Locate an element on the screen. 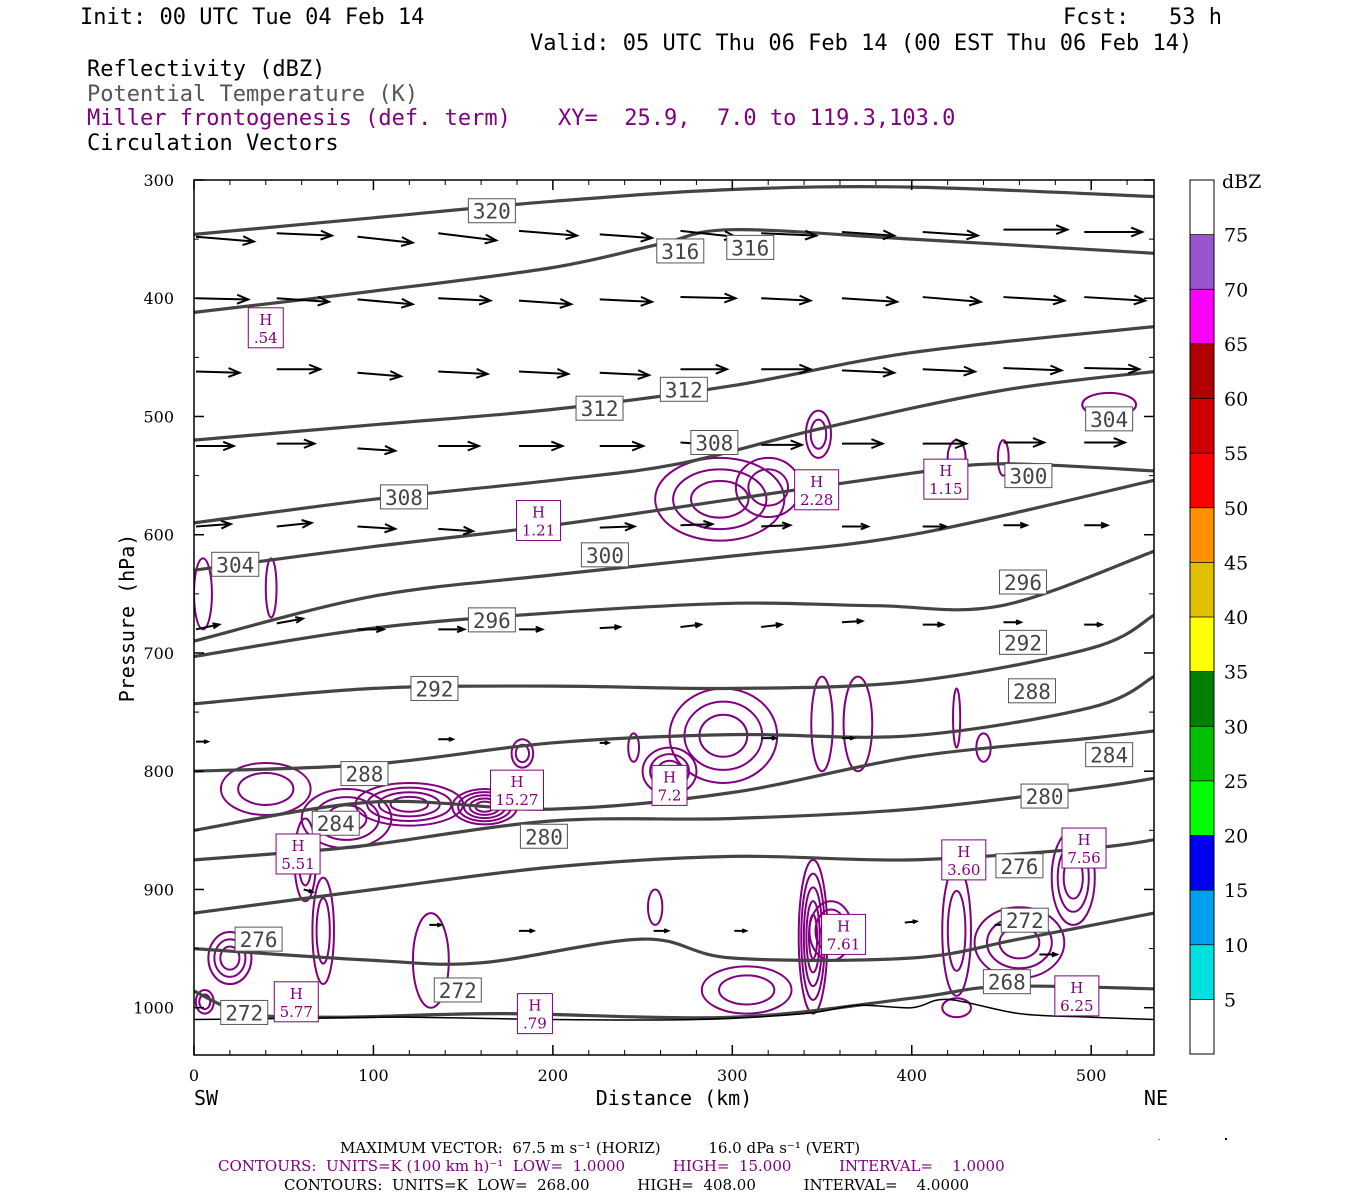 The width and height of the screenshot is (1350, 1200). theta-label: 308 is located at coordinates (714, 444).